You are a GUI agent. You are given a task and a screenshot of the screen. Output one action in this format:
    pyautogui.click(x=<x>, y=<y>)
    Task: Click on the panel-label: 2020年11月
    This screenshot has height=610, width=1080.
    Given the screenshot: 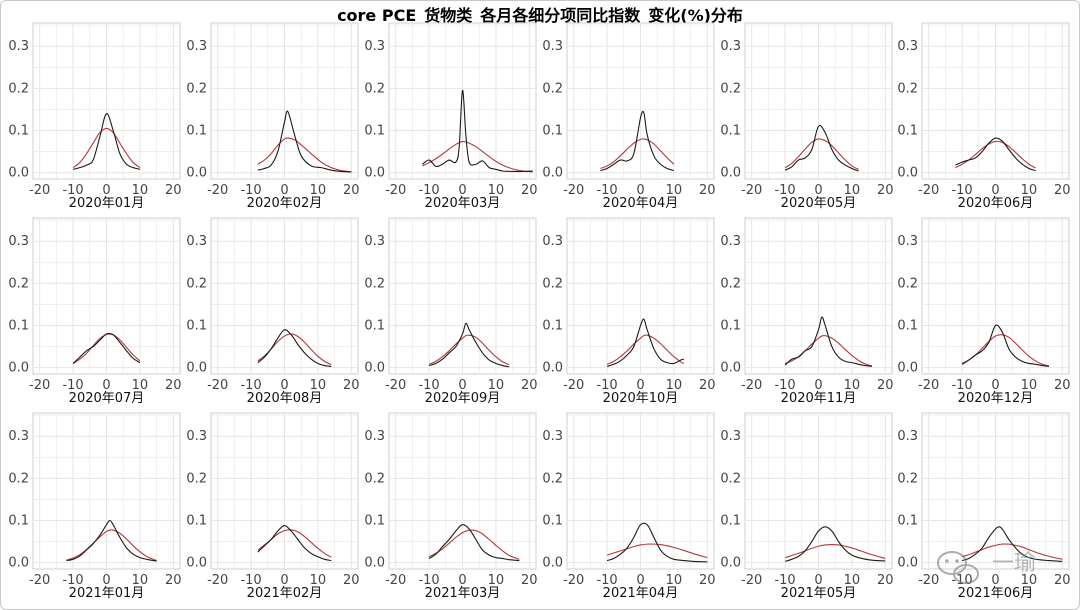 What is the action you would take?
    pyautogui.click(x=819, y=398)
    